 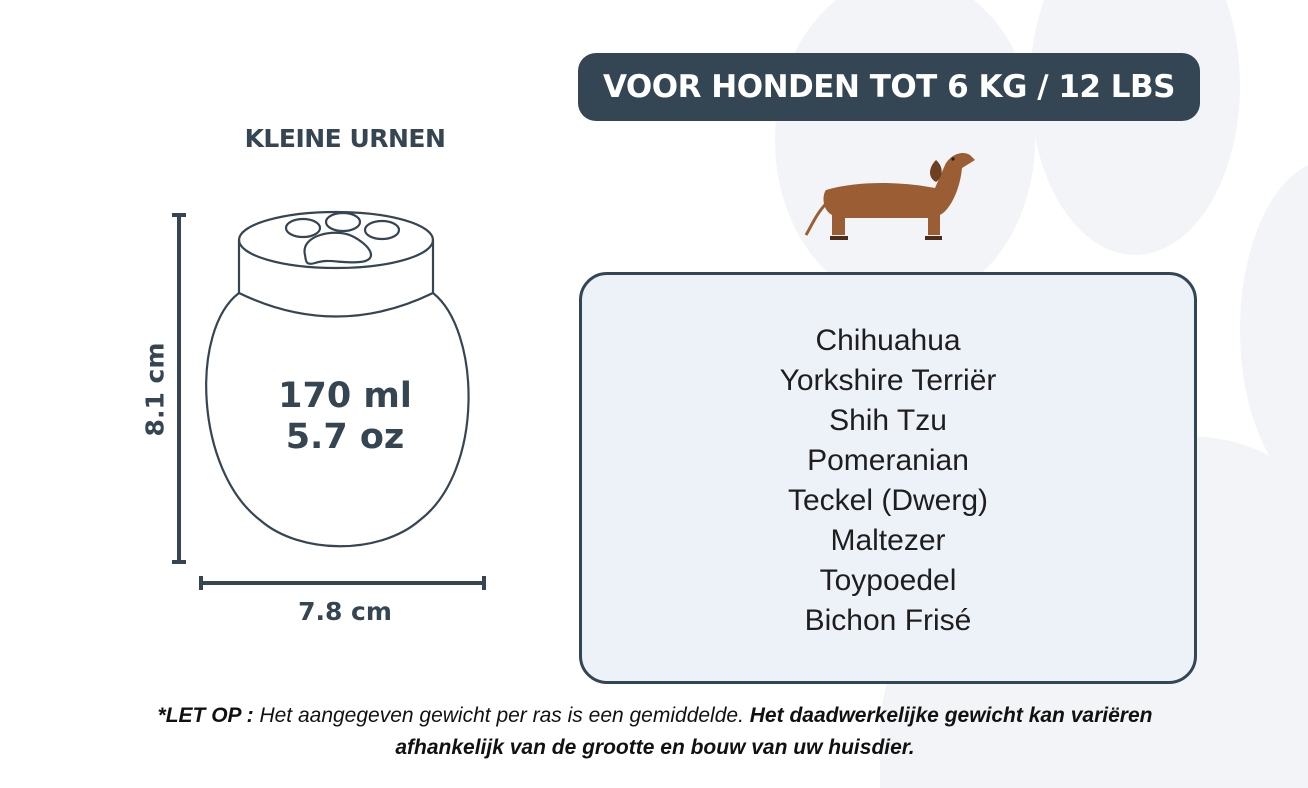 I want to click on breed-item: Maltezer, so click(x=888, y=540).